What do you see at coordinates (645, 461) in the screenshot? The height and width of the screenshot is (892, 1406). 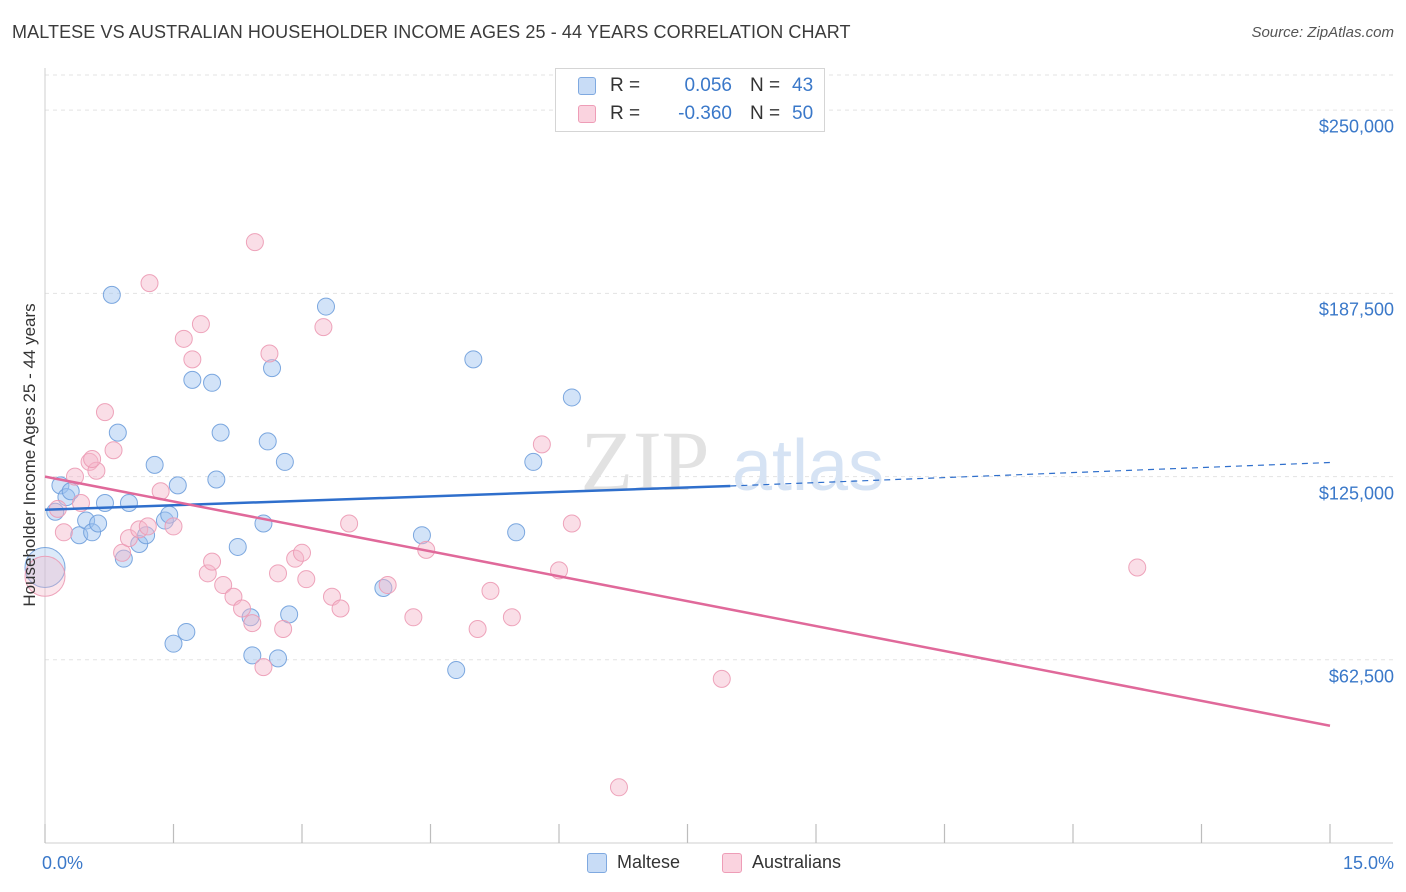 I see `watermark-zip: ZIP` at bounding box center [645, 461].